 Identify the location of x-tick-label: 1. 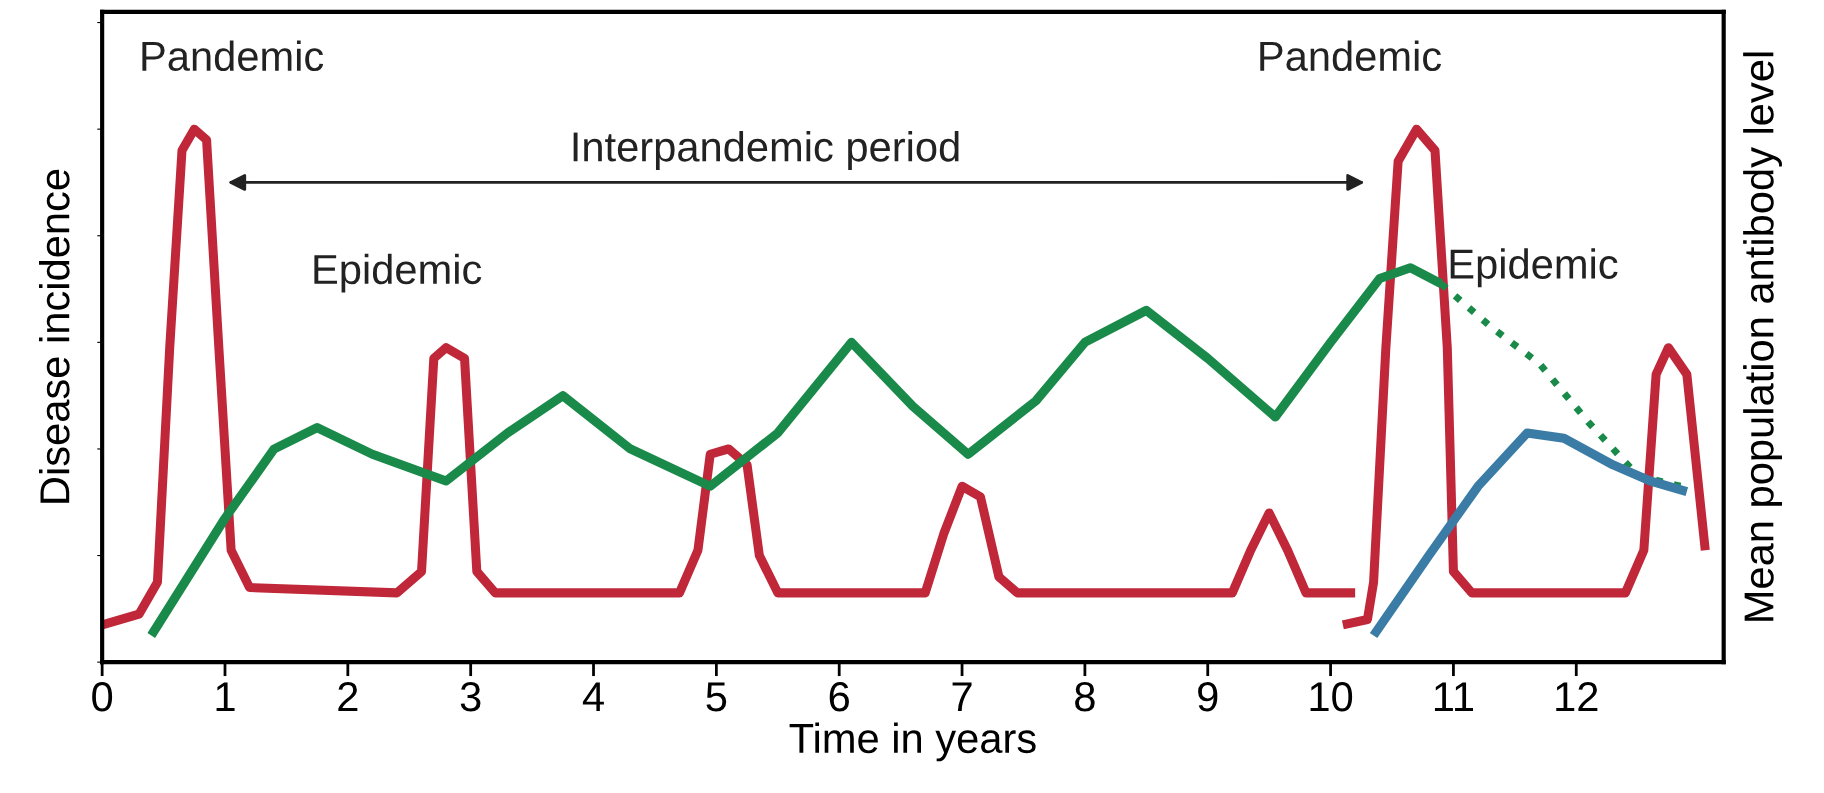
(225, 697).